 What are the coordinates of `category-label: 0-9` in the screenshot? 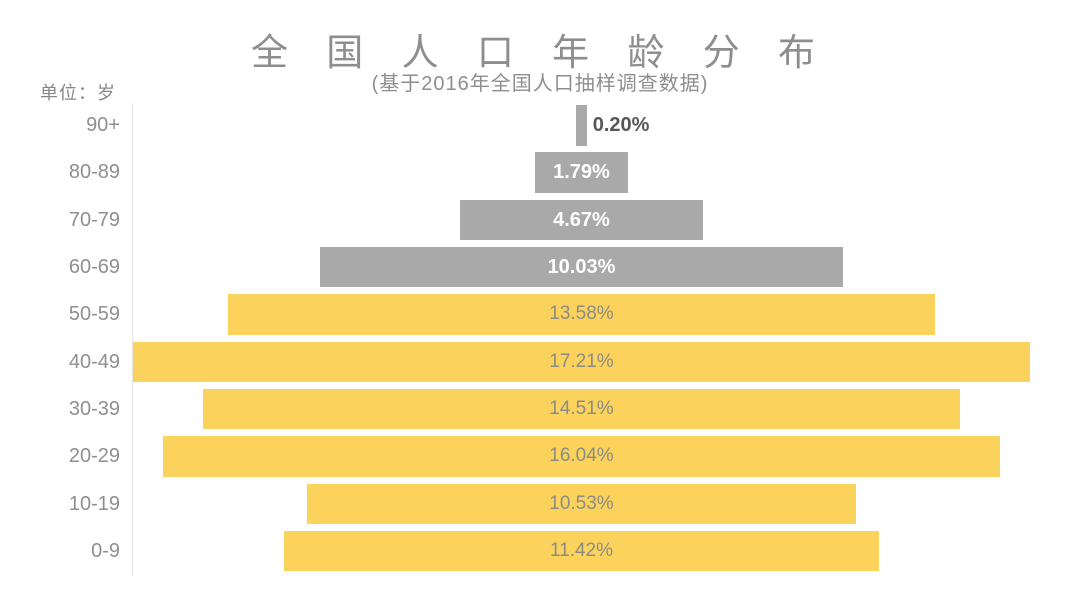 It's located at (105, 550).